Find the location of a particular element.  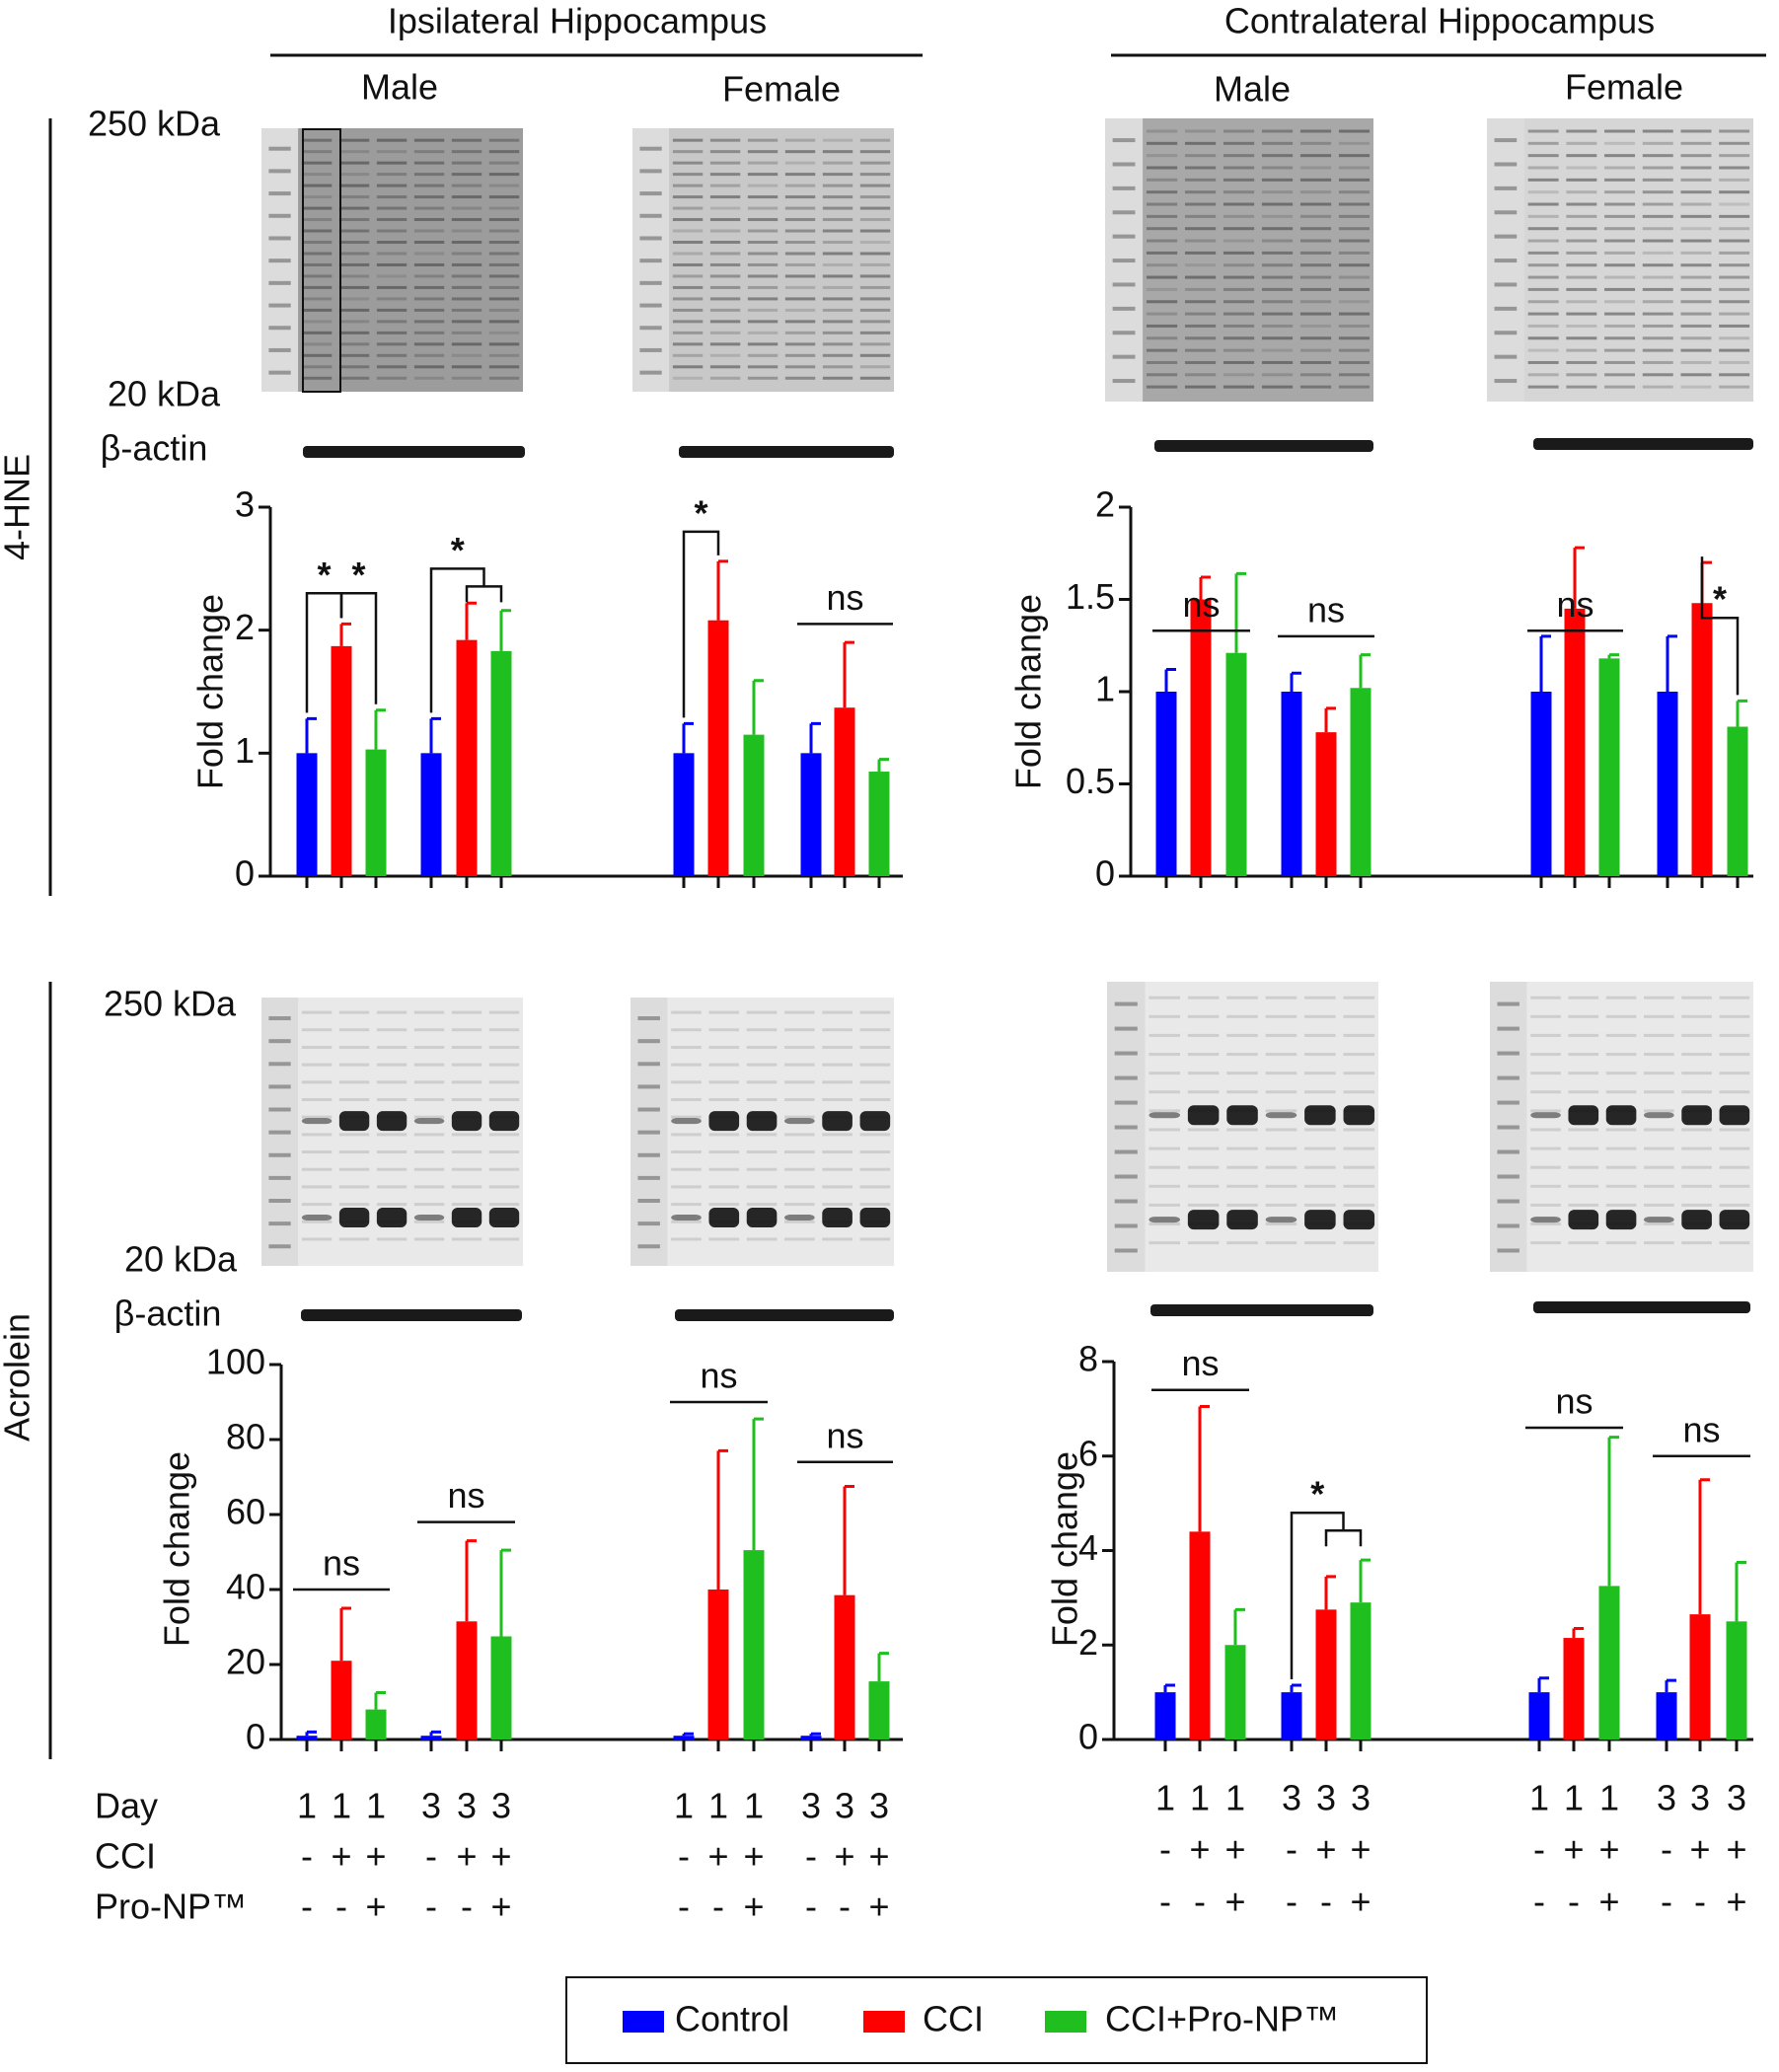

y-tick-label: 40 is located at coordinates (245, 1587).